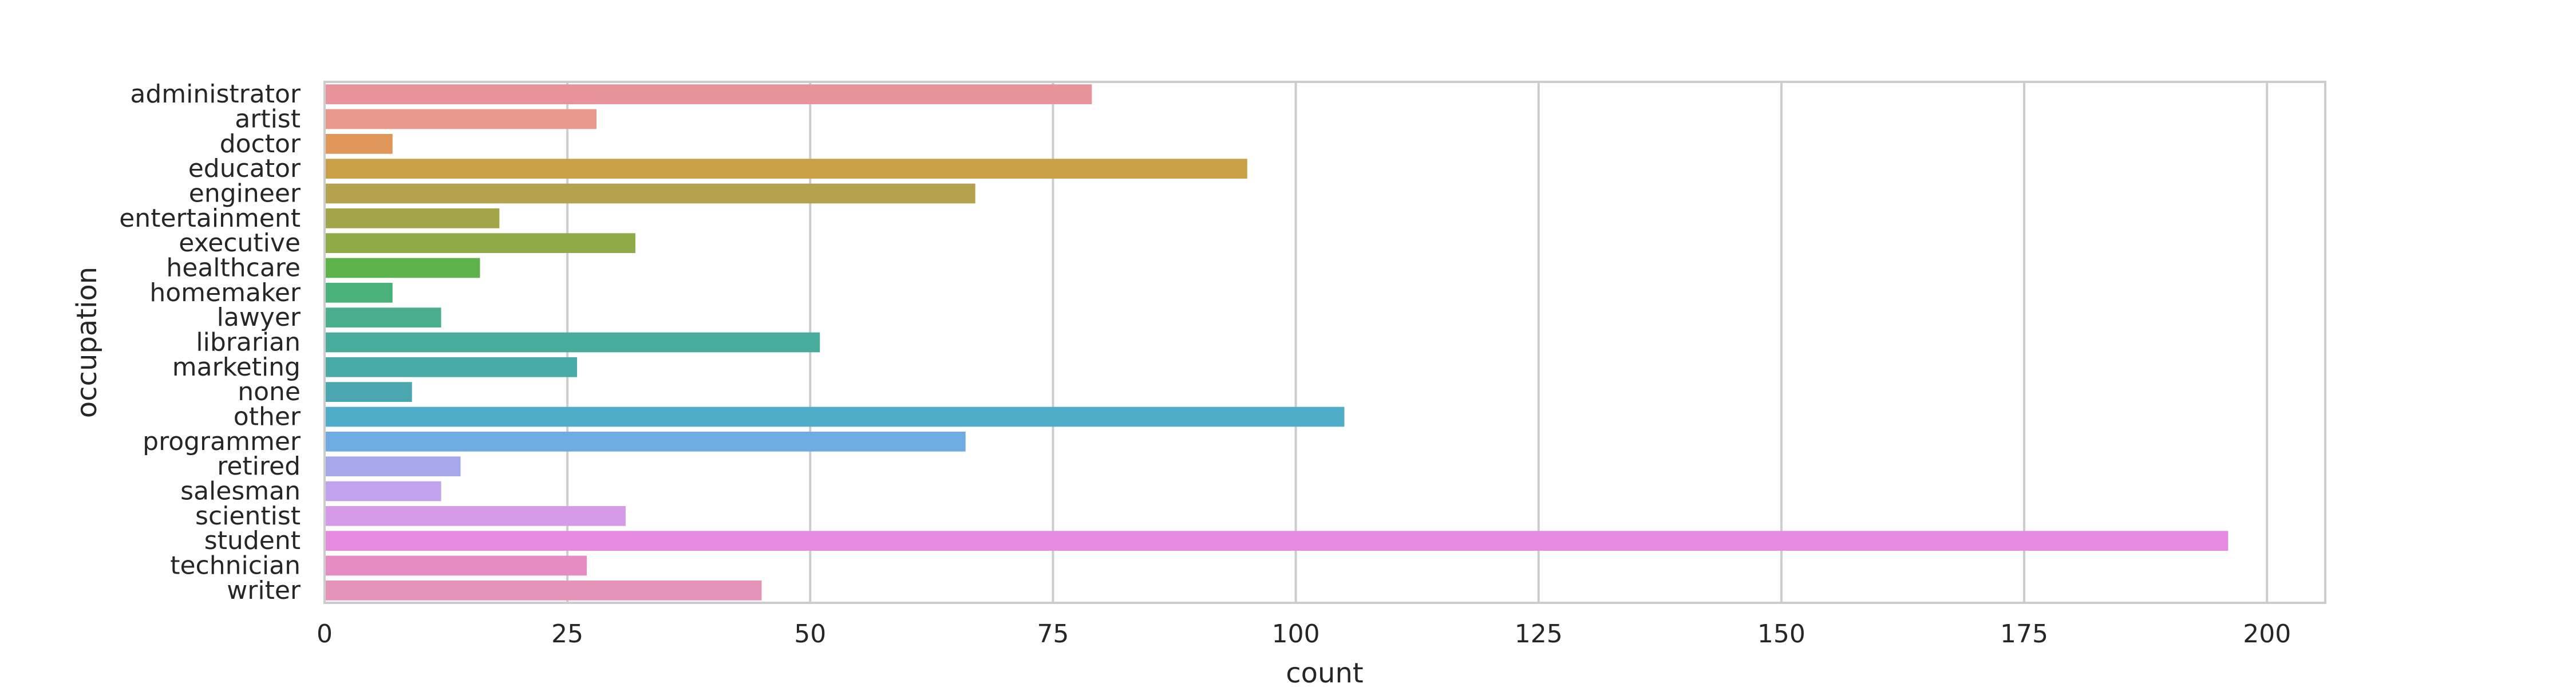  I want to click on y-tick-label: librarian, so click(248, 342).